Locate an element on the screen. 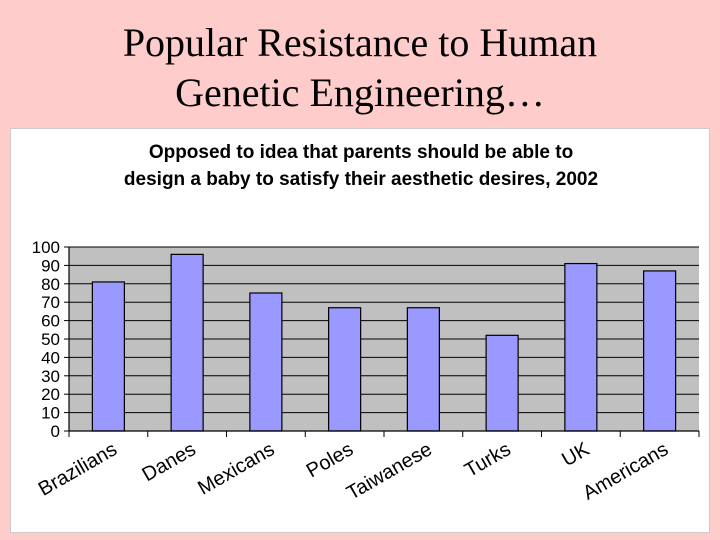  x-category-label: Danes is located at coordinates (169, 462).